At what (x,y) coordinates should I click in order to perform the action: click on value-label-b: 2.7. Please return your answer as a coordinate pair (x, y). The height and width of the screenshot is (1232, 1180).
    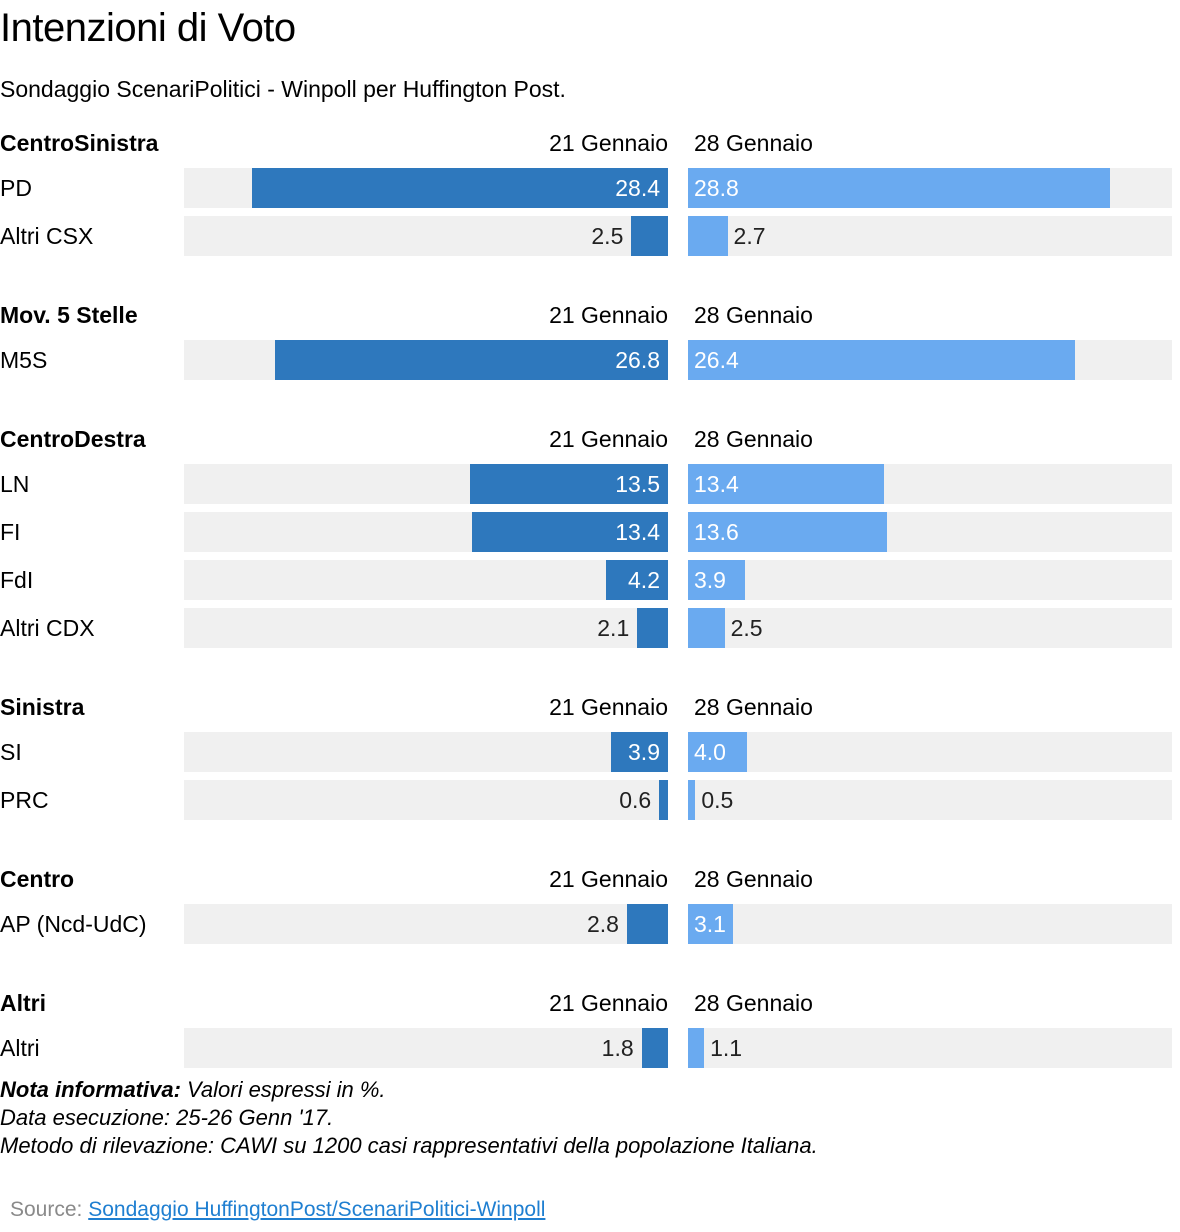
    Looking at the image, I should click on (749, 236).